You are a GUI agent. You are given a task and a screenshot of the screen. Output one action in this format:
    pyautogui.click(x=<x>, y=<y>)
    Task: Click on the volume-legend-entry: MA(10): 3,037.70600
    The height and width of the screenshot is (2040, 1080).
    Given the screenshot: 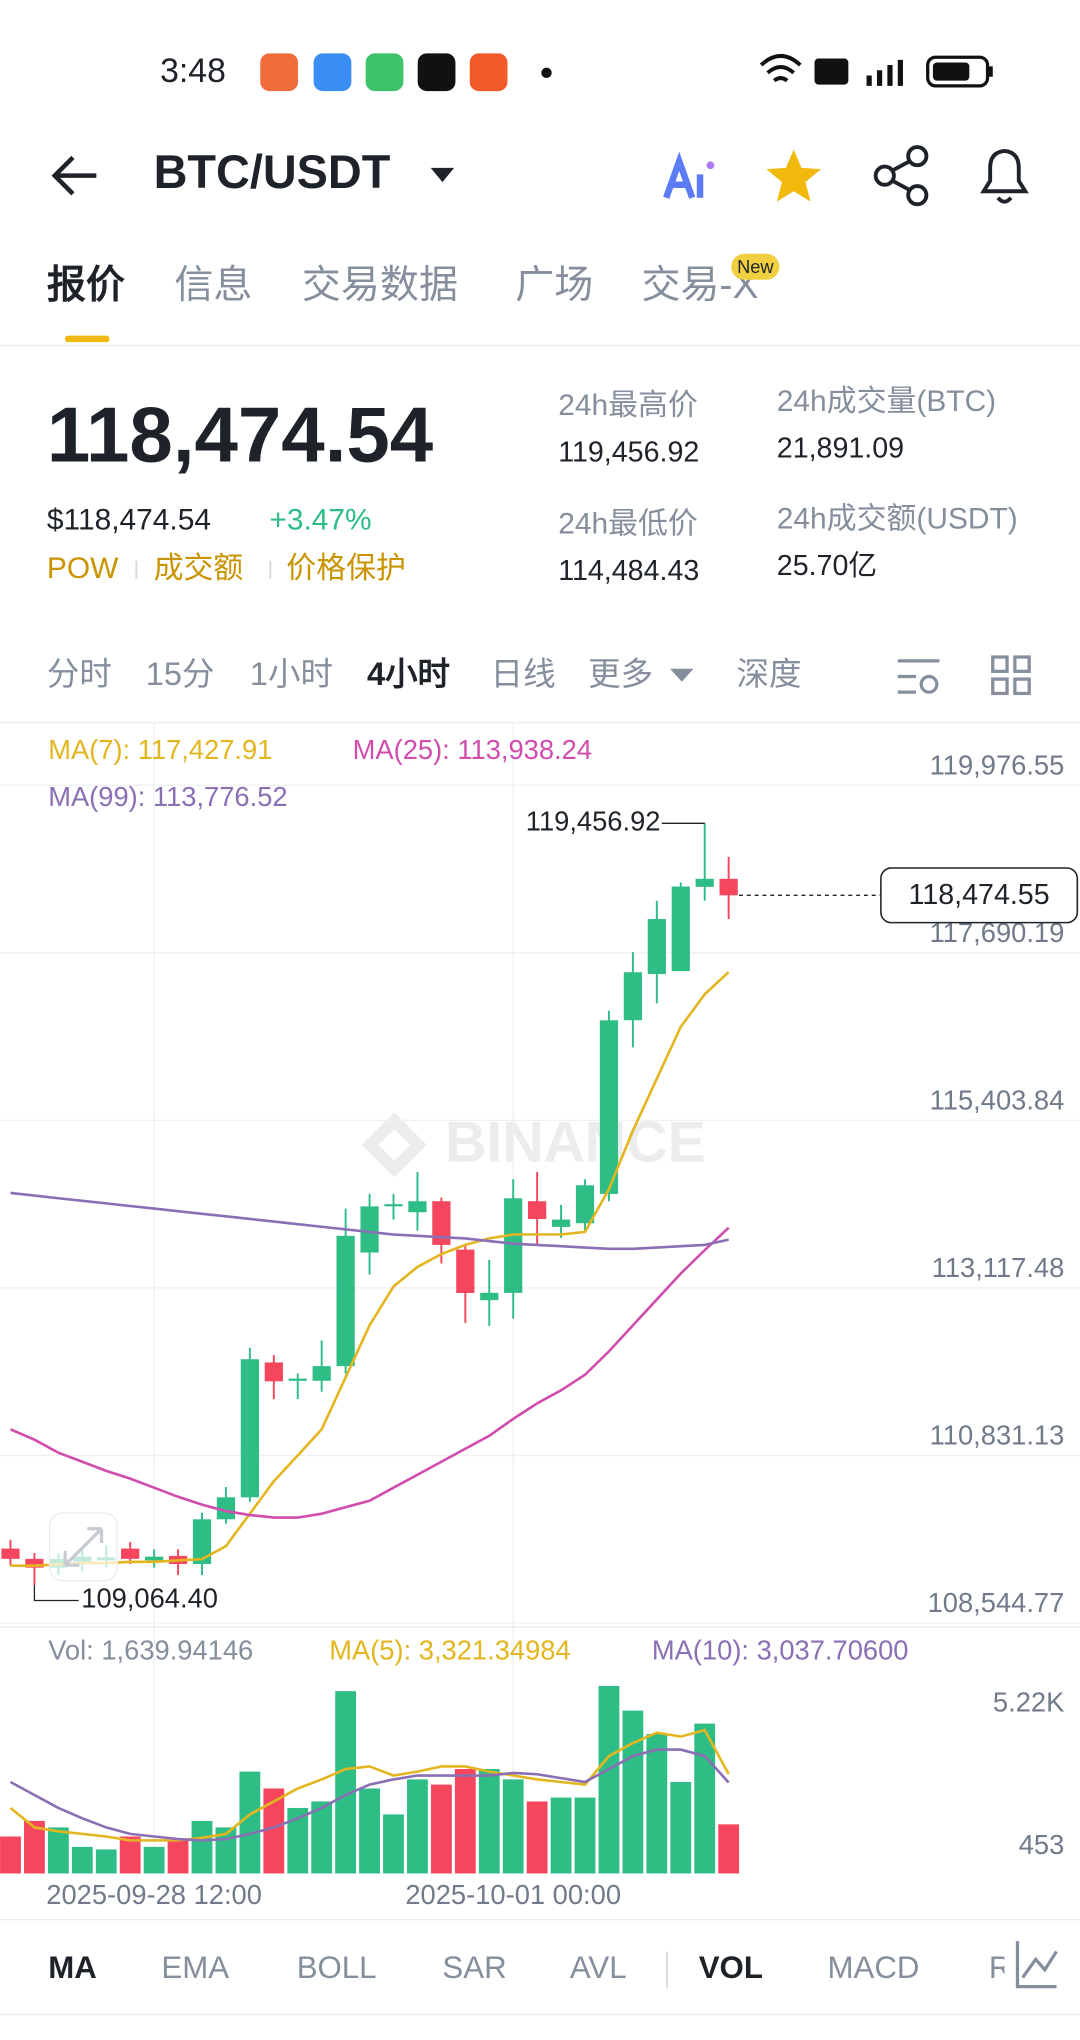 What is the action you would take?
    pyautogui.click(x=780, y=1650)
    